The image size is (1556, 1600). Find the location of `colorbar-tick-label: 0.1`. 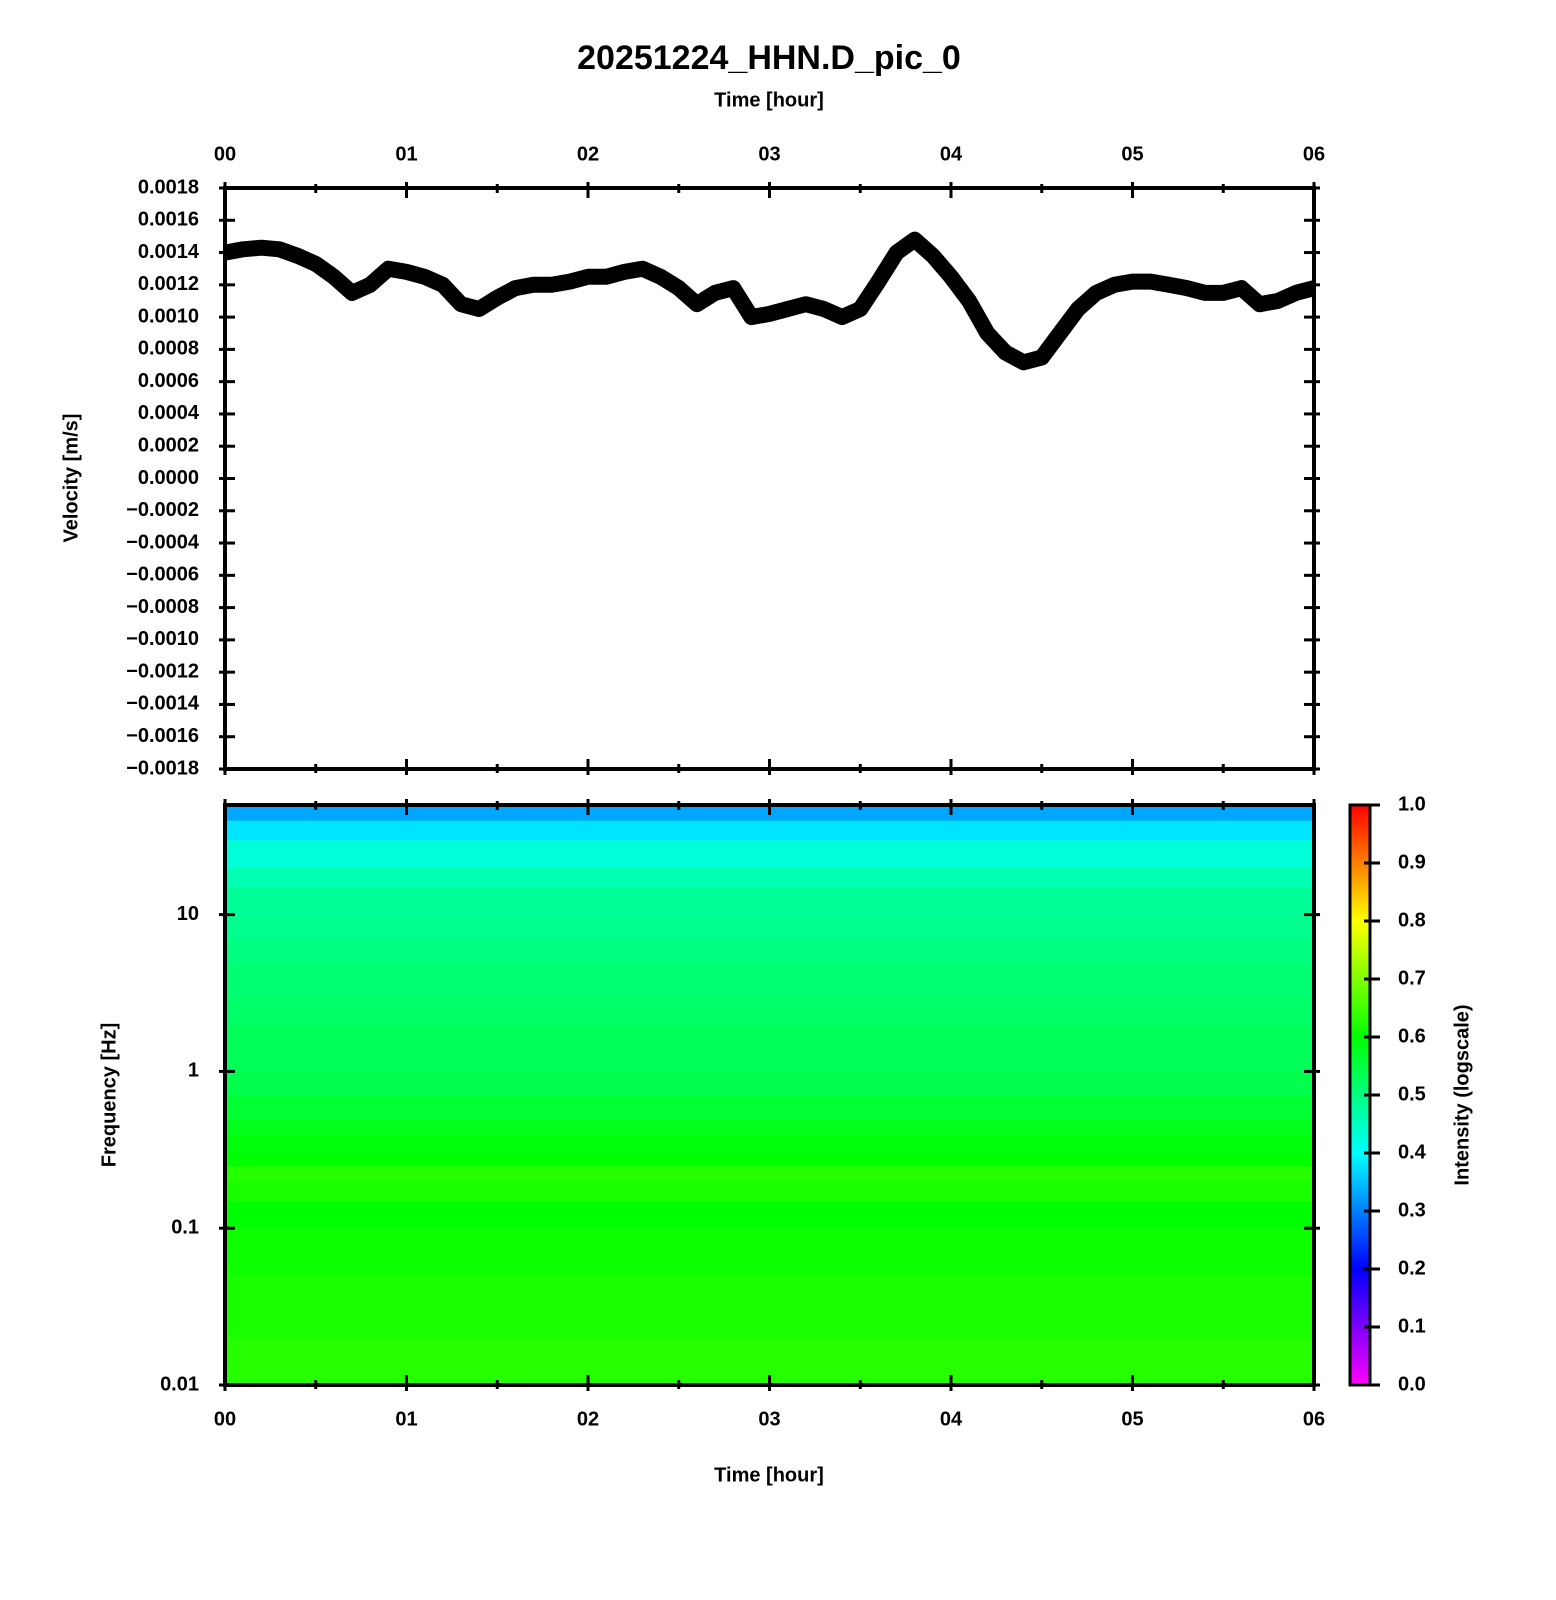

colorbar-tick-label: 0.1 is located at coordinates (1412, 1326).